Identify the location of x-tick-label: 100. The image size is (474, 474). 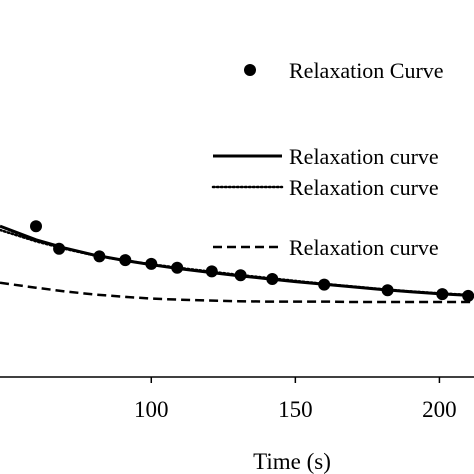
(151, 409).